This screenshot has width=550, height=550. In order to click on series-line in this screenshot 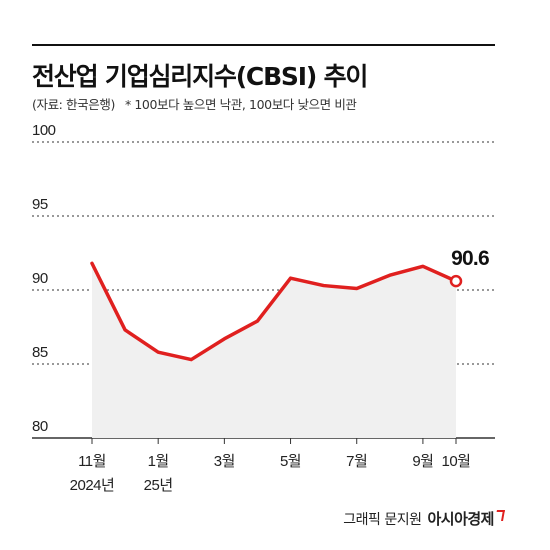, I will do `click(274, 311)`.